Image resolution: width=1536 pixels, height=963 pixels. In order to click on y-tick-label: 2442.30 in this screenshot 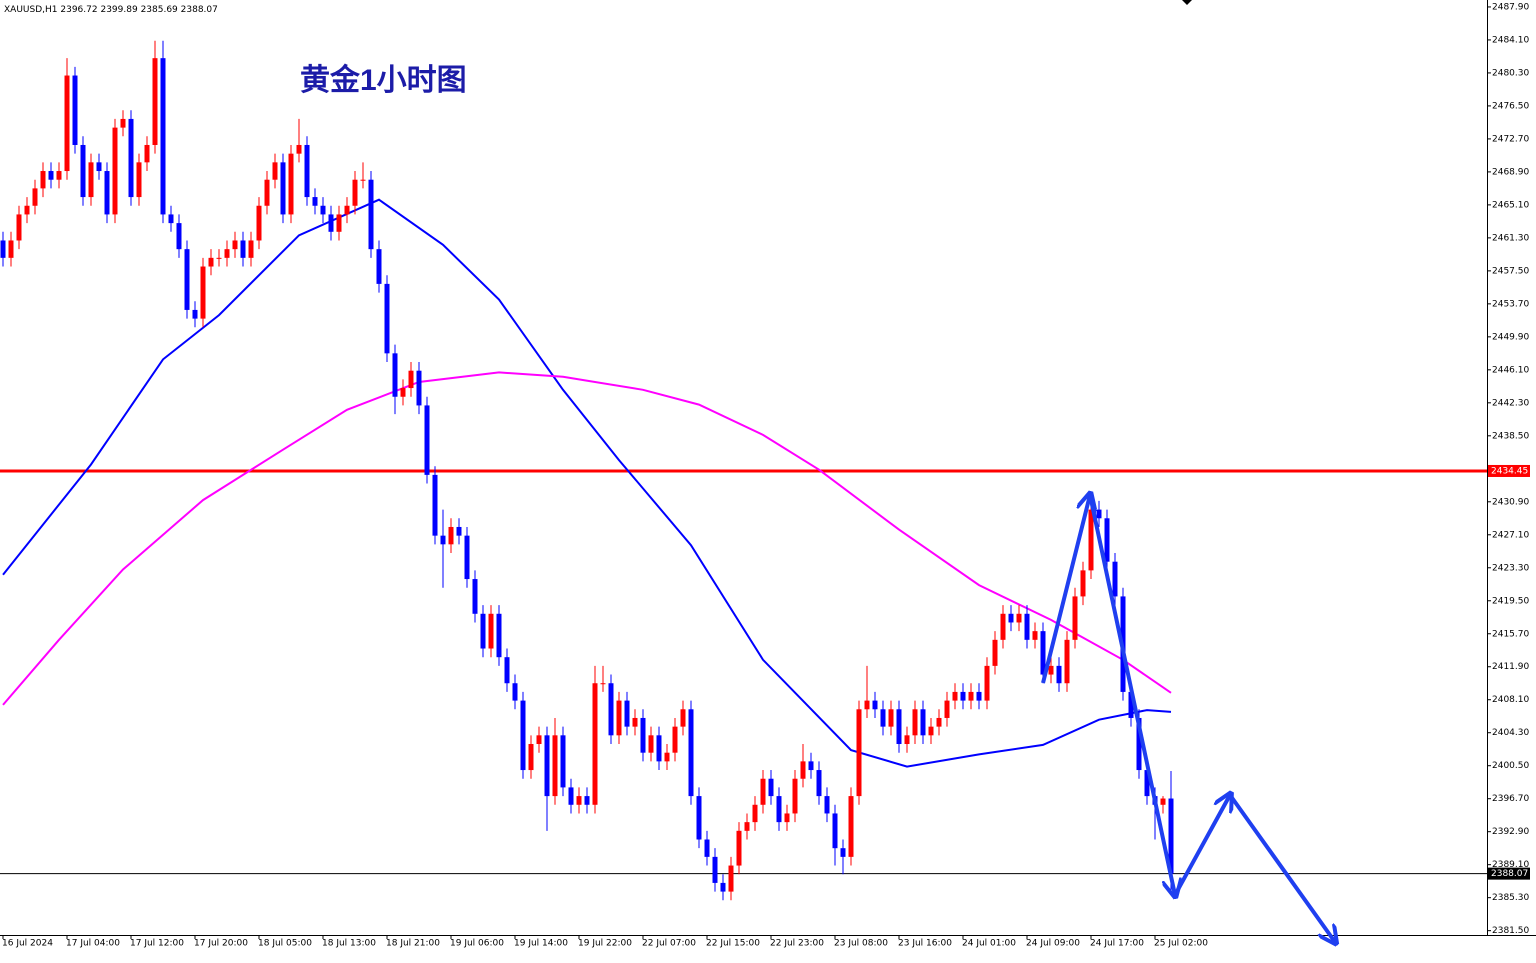, I will do `click(1510, 403)`.